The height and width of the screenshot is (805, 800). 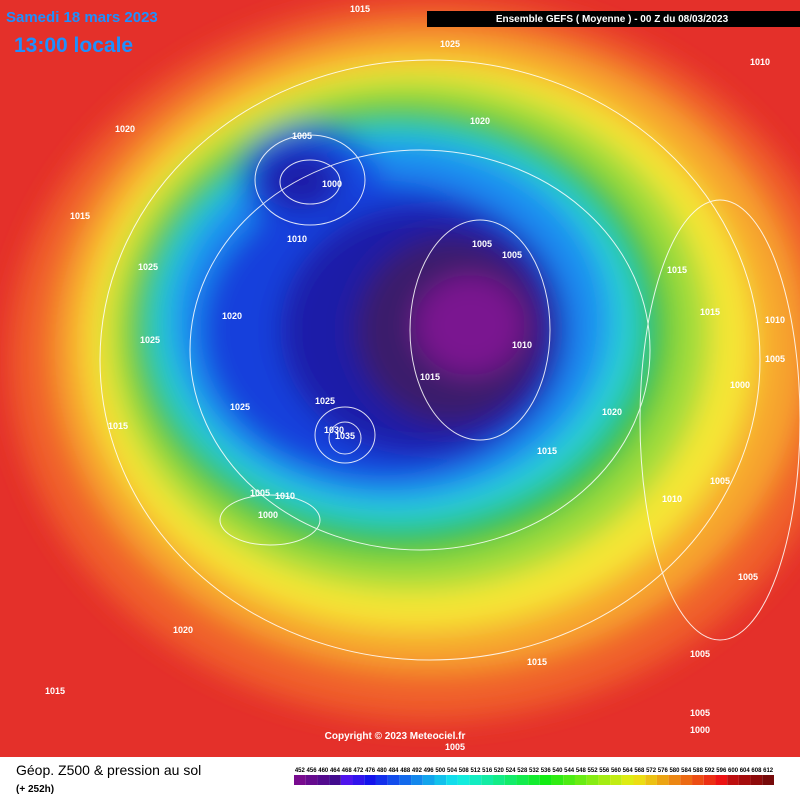 I want to click on scale-label: 604, so click(x=745, y=771).